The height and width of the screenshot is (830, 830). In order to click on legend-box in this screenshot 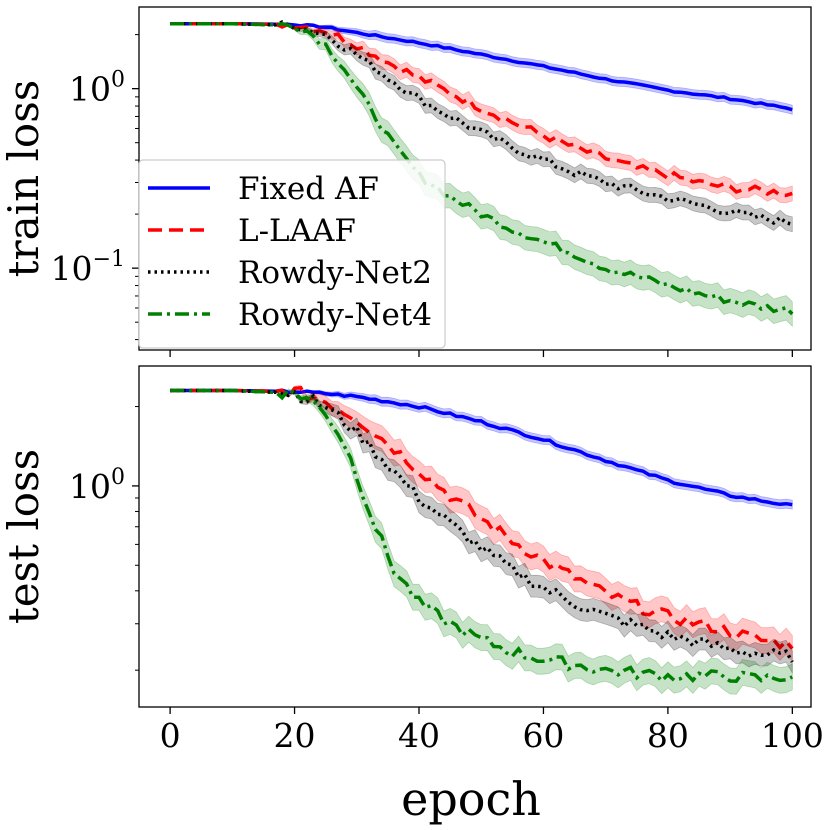, I will do `click(292, 254)`.